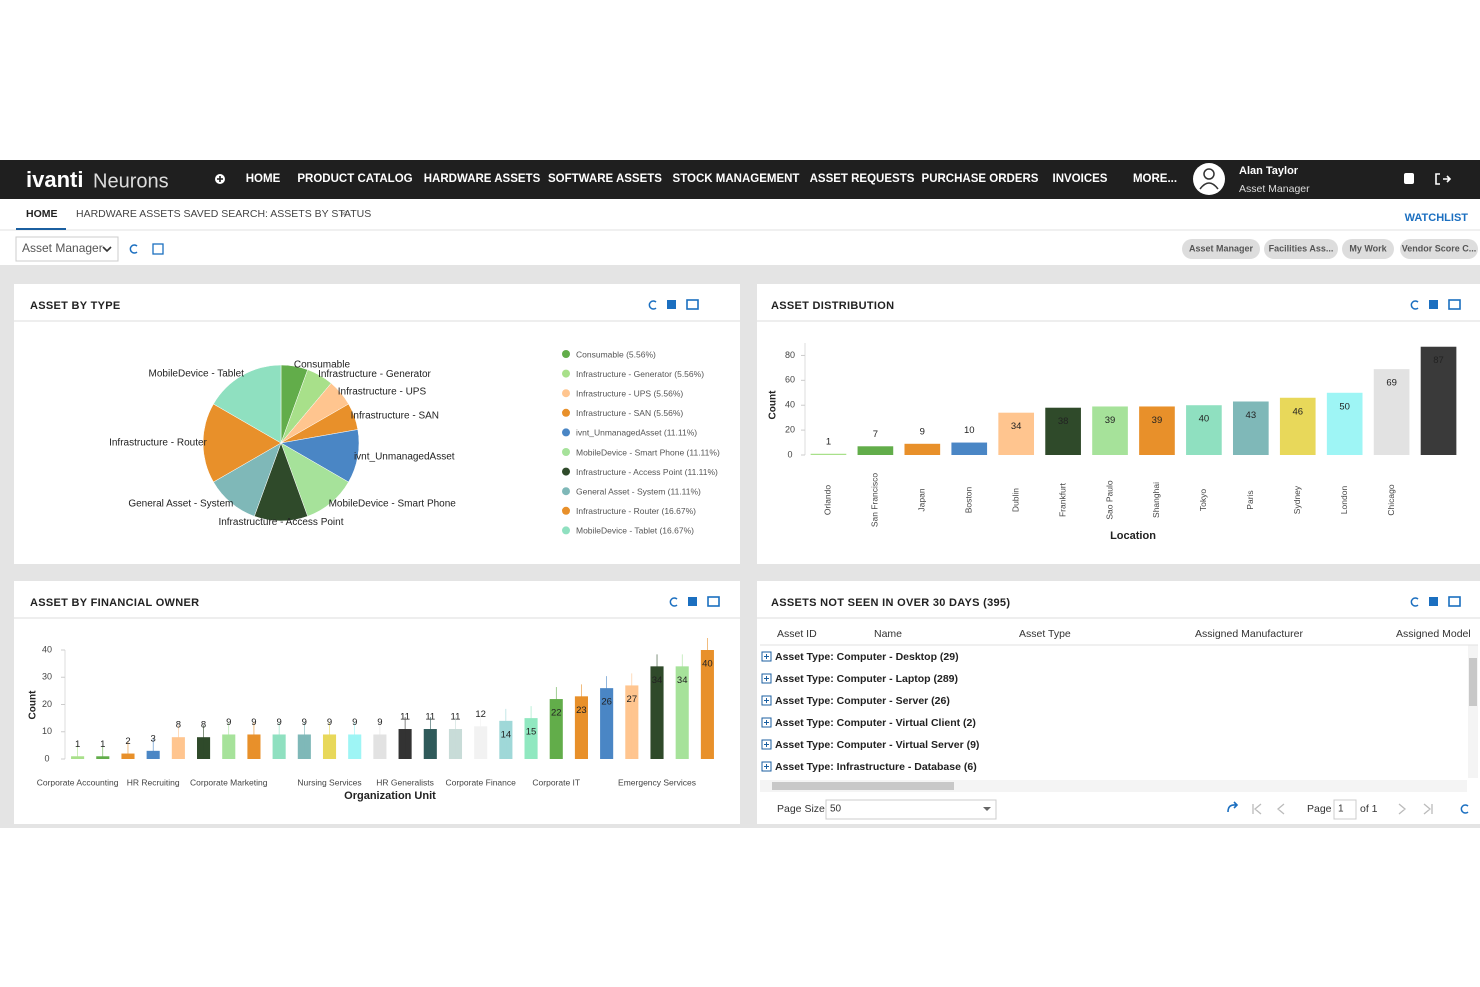  What do you see at coordinates (862, 701) in the screenshot?
I see `group-row: Asset Type: Computer - Server (26)` at bounding box center [862, 701].